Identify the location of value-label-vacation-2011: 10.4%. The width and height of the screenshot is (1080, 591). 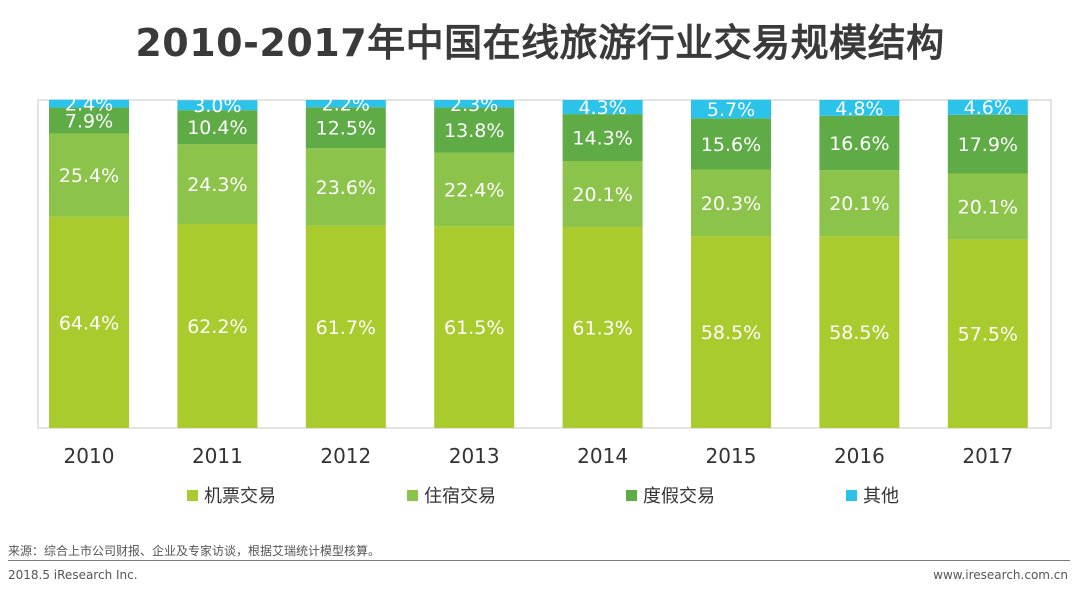
(217, 128).